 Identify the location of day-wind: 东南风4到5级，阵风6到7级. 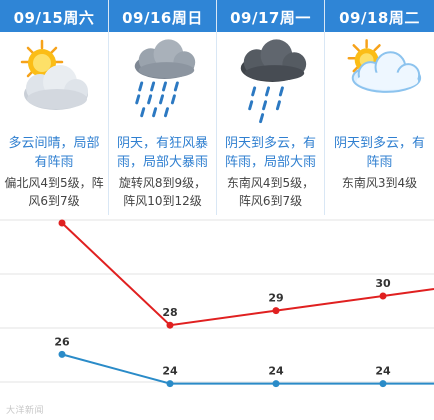
(270, 192).